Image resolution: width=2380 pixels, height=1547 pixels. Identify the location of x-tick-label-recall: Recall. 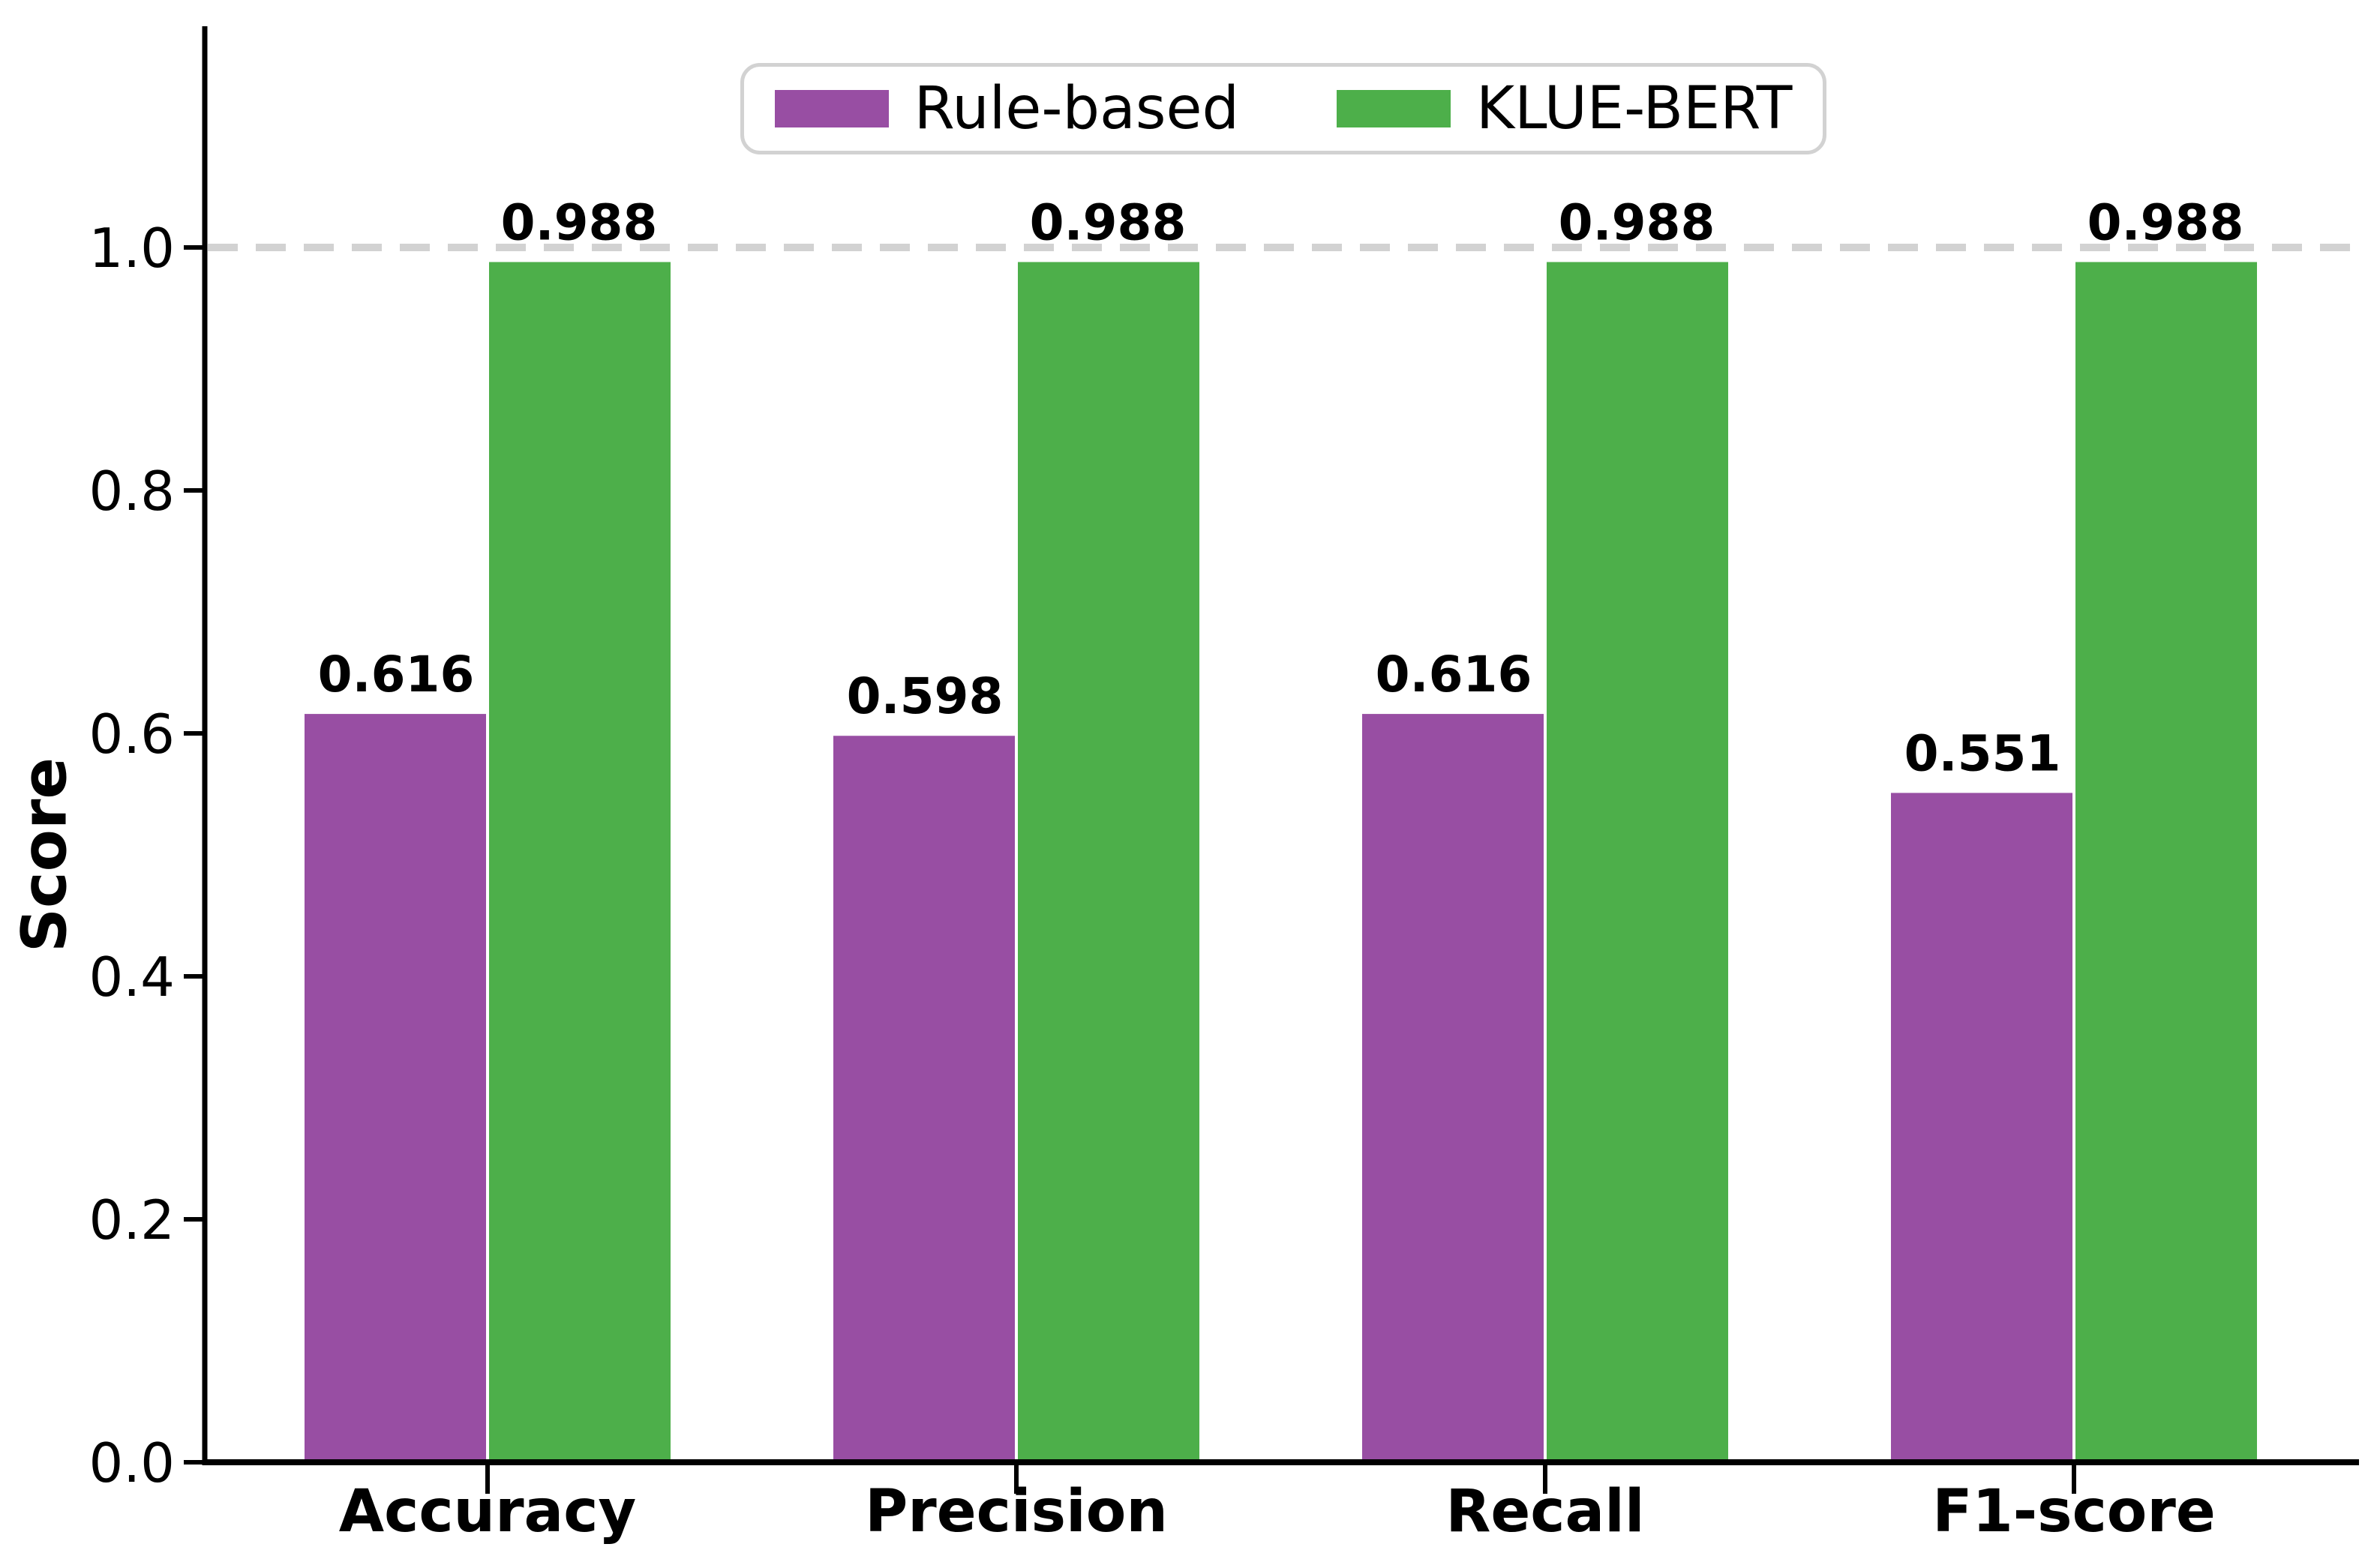
(1544, 1512).